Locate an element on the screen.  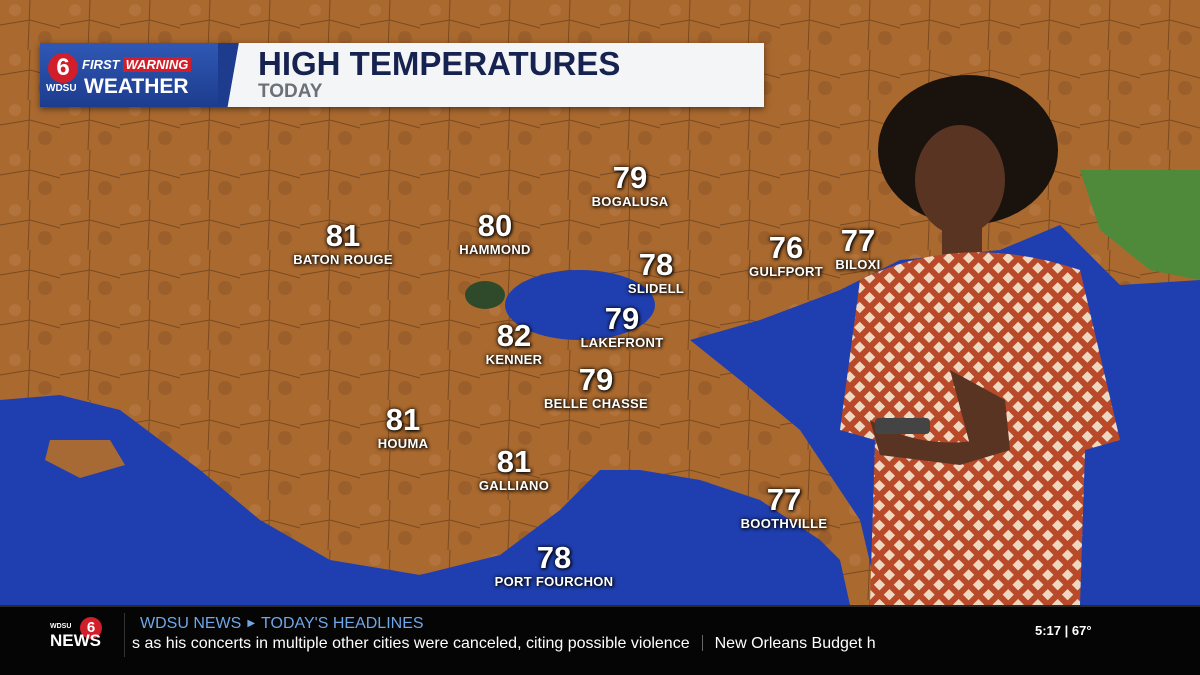
title-box: HIGH TEMPERATURES TODAY is located at coordinates (506, 75).